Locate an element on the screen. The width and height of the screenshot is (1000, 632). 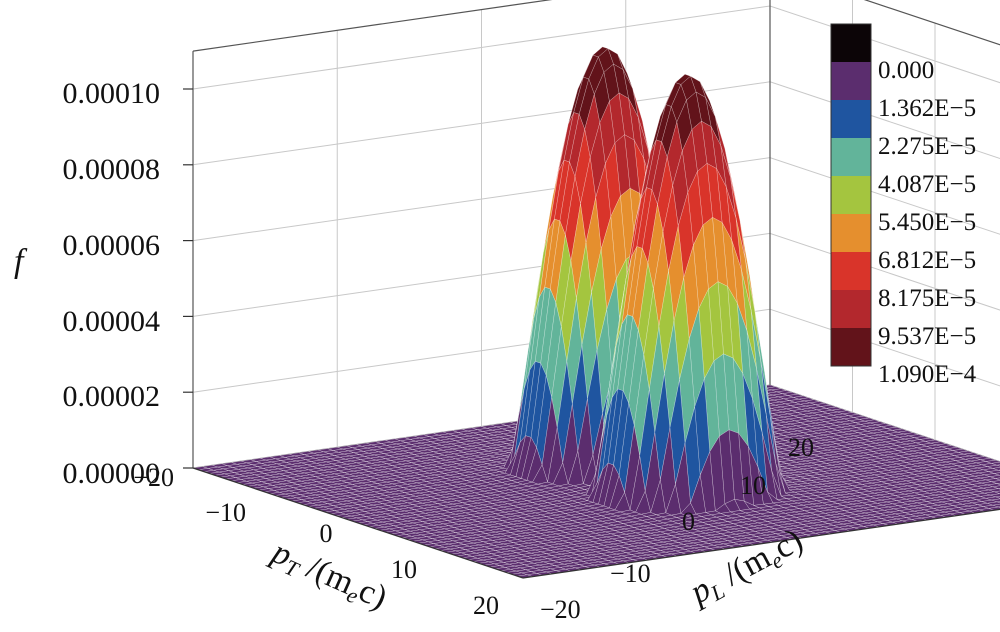
colorbar-label-4: 5.450E−5 is located at coordinates (927, 222).